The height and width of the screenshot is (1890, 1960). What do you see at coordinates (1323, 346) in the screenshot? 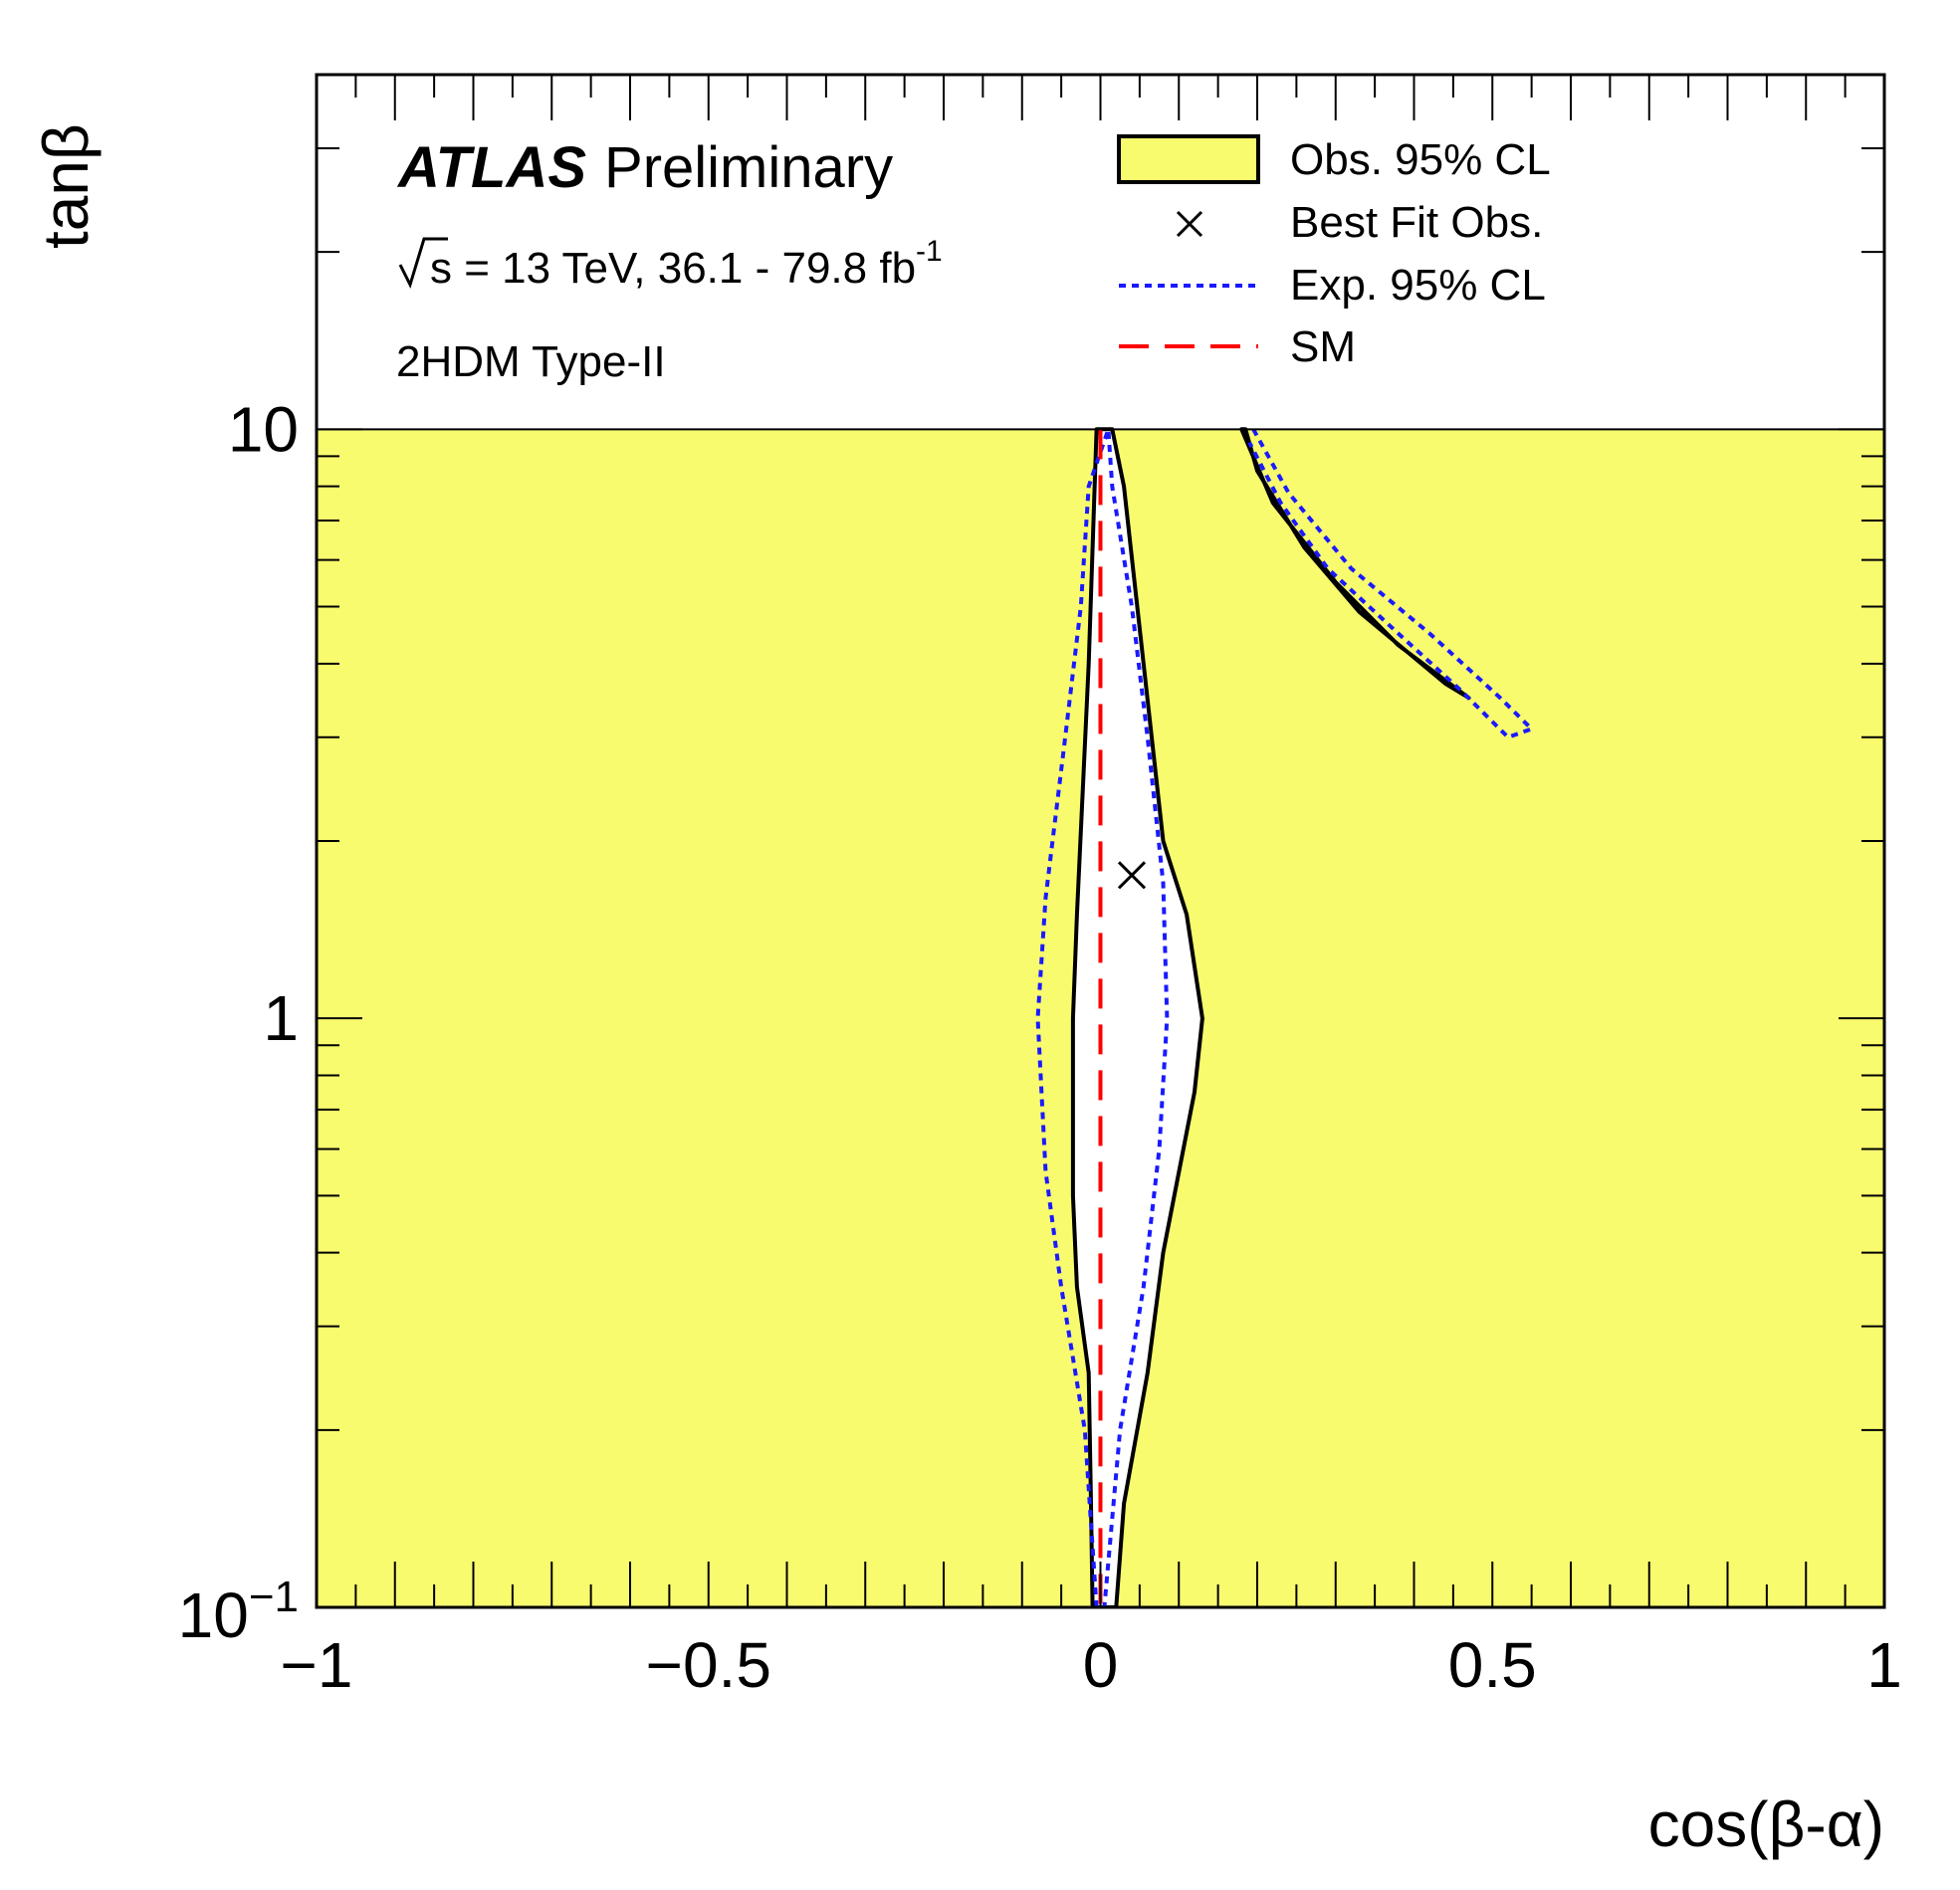
I see `legend-label-sm: SM` at bounding box center [1323, 346].